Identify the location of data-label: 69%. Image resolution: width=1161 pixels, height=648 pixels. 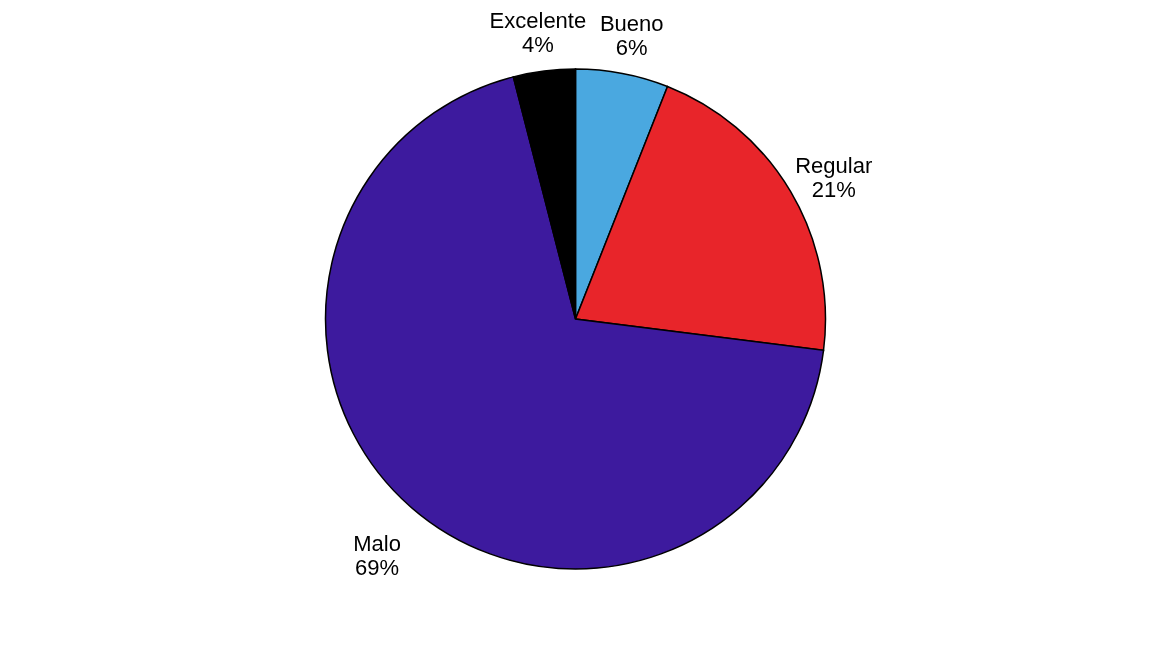
(377, 568).